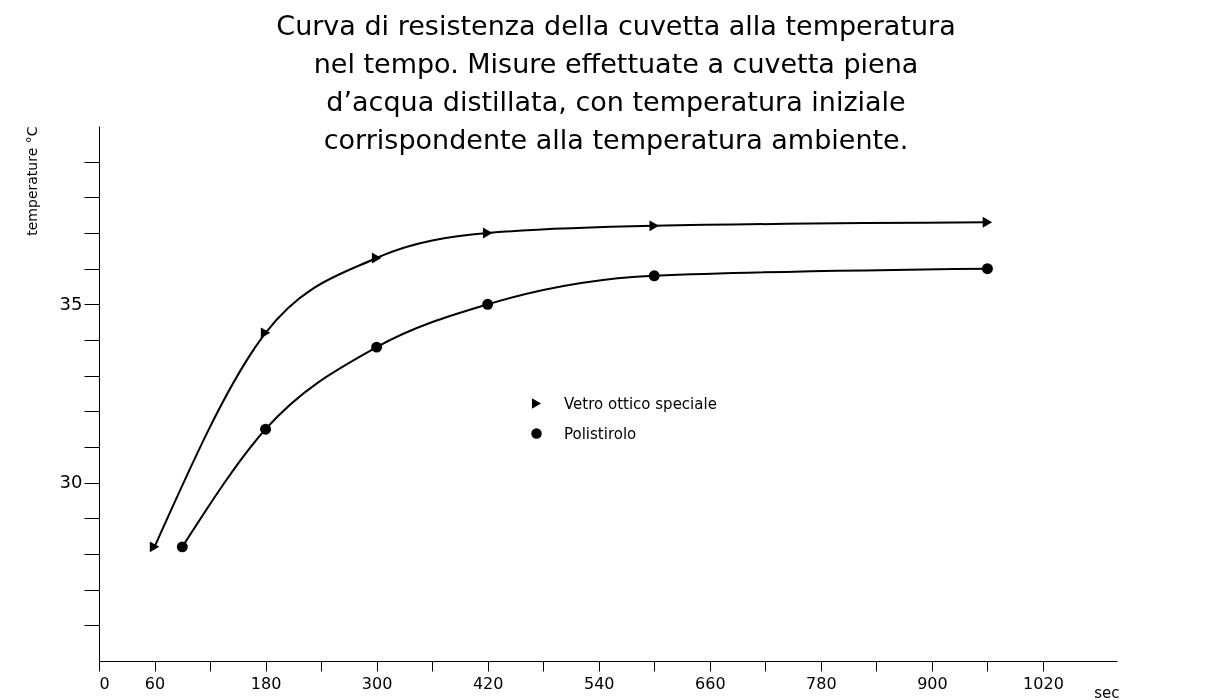 This screenshot has width=1208, height=700. I want to click on legend-label: Polistirolo, so click(600, 433).